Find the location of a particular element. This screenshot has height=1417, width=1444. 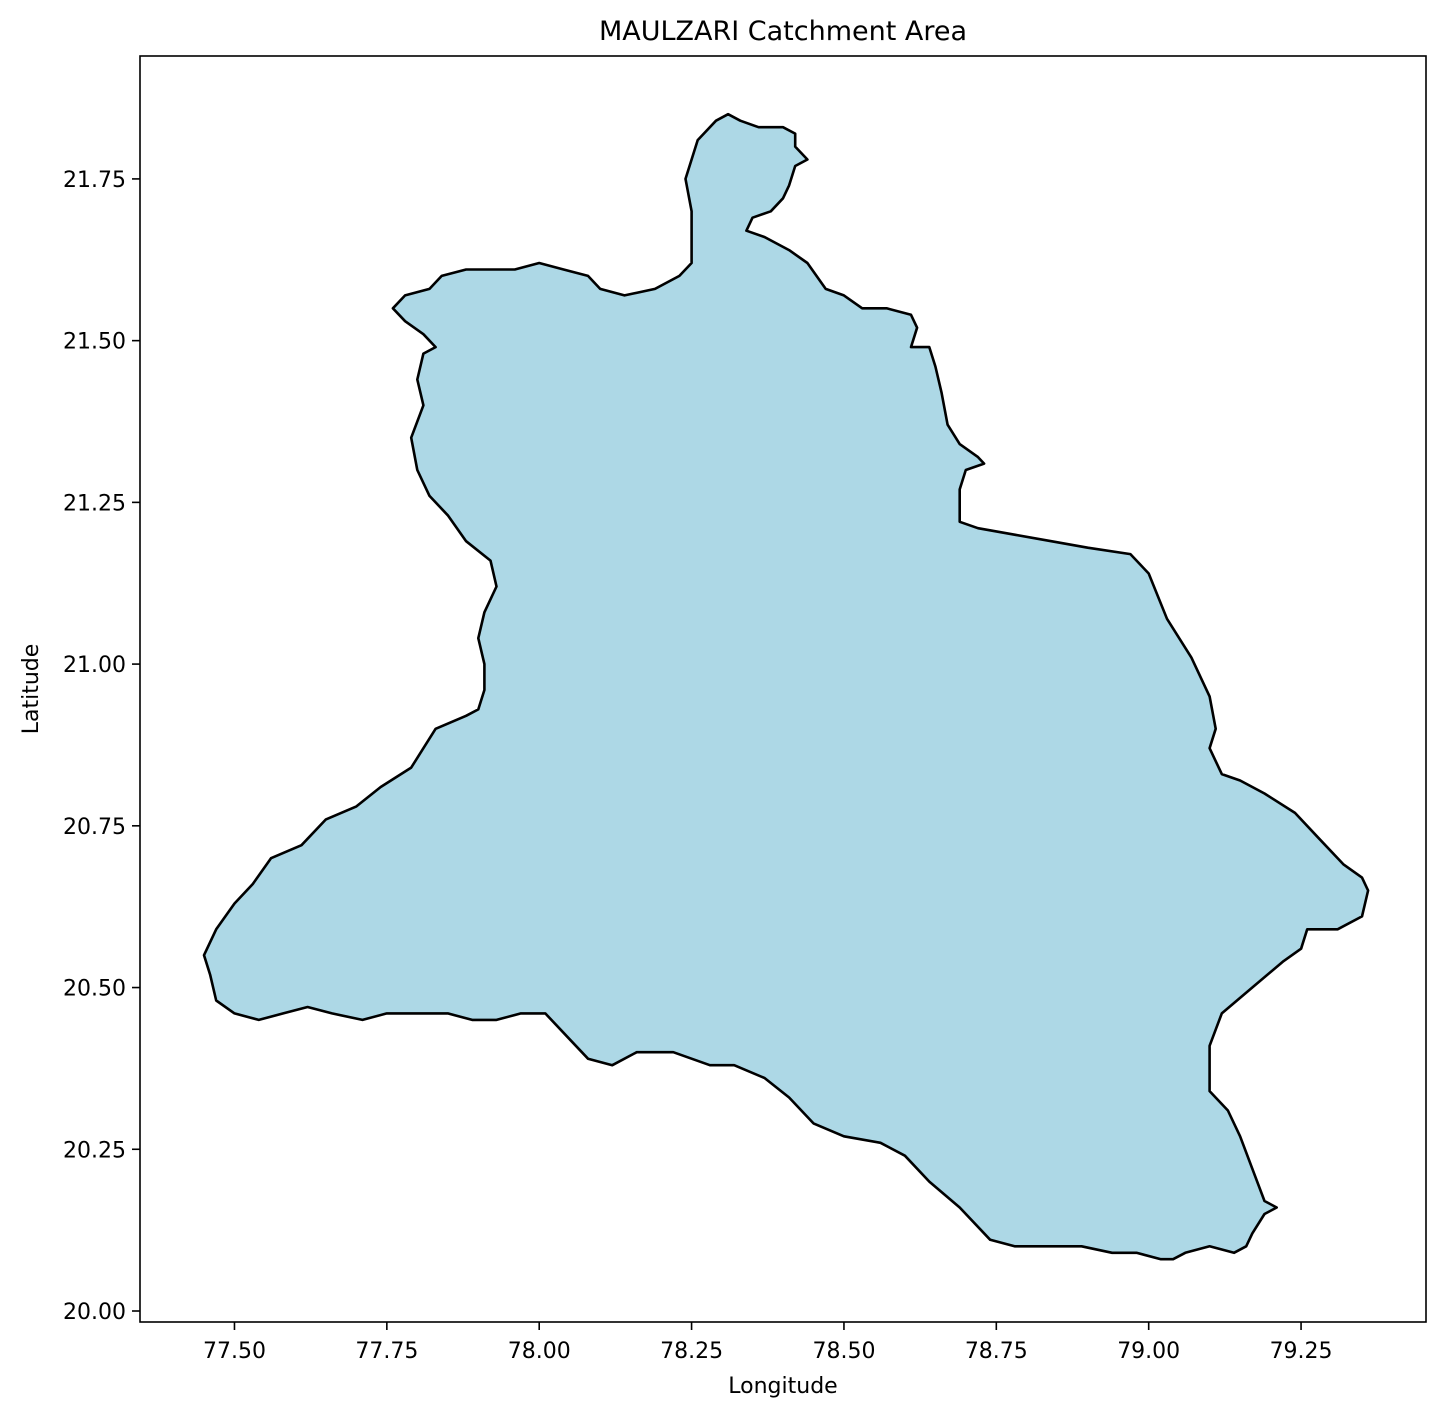

chart-title: MAULZARI Catchment Area is located at coordinates (783, 31).